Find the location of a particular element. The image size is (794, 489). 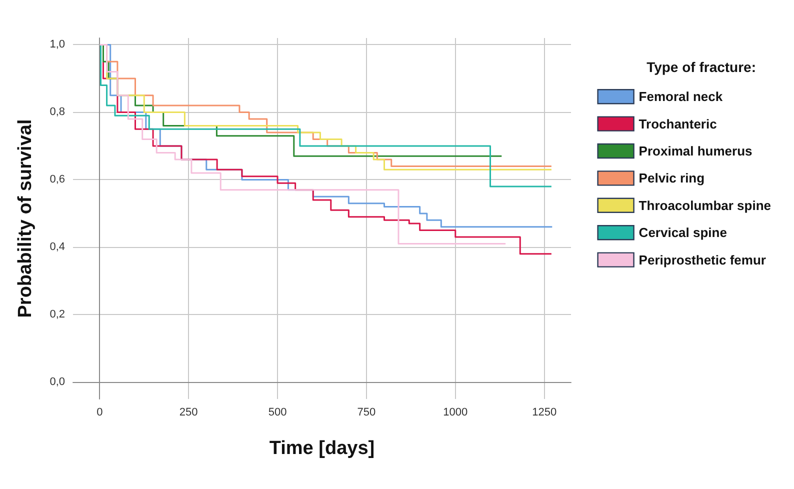

legend-label: Proximal humerus is located at coordinates (695, 151).